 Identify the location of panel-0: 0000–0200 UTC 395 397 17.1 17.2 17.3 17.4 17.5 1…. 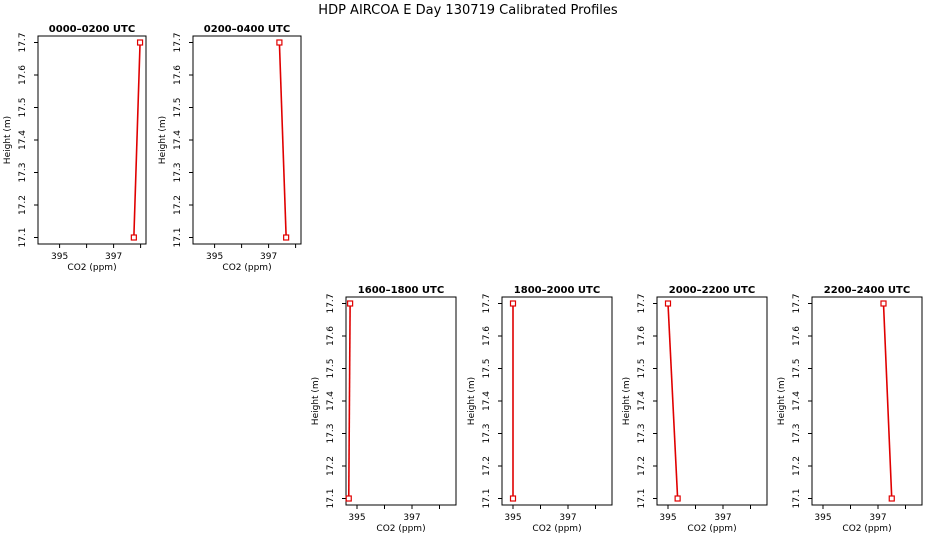
(75, 148).